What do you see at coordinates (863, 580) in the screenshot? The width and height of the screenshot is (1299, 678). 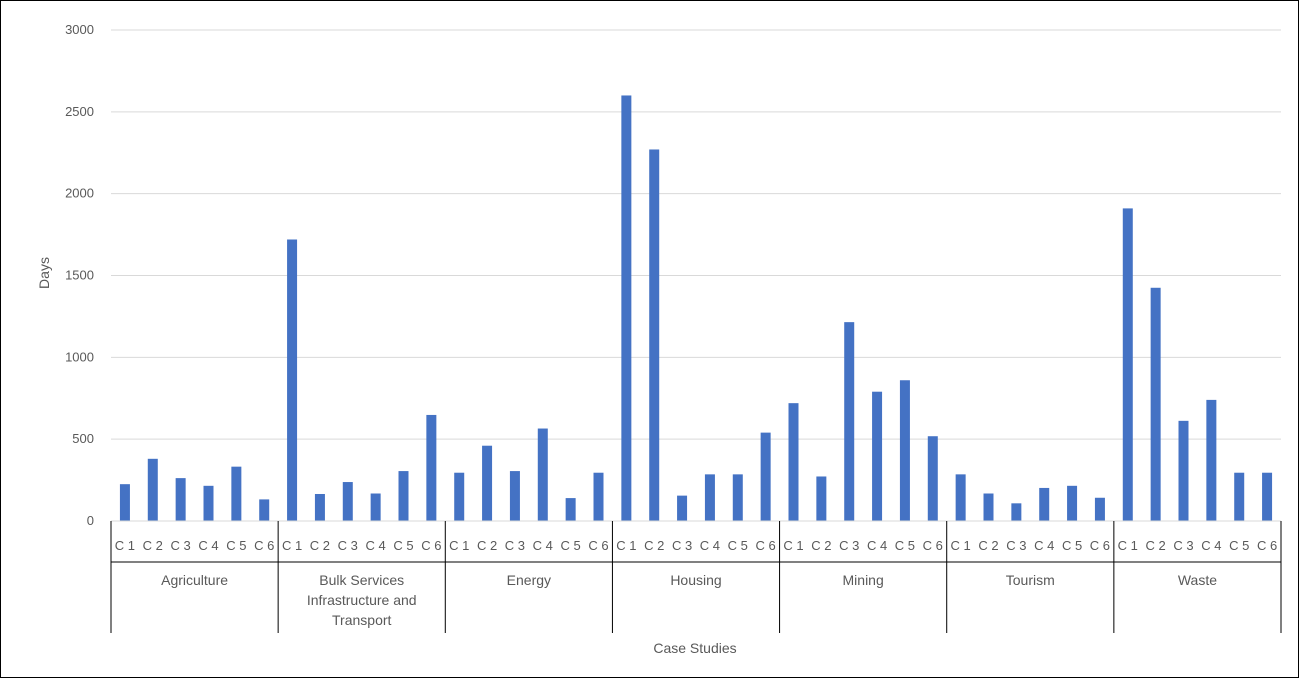 I see `category-label: Mining` at bounding box center [863, 580].